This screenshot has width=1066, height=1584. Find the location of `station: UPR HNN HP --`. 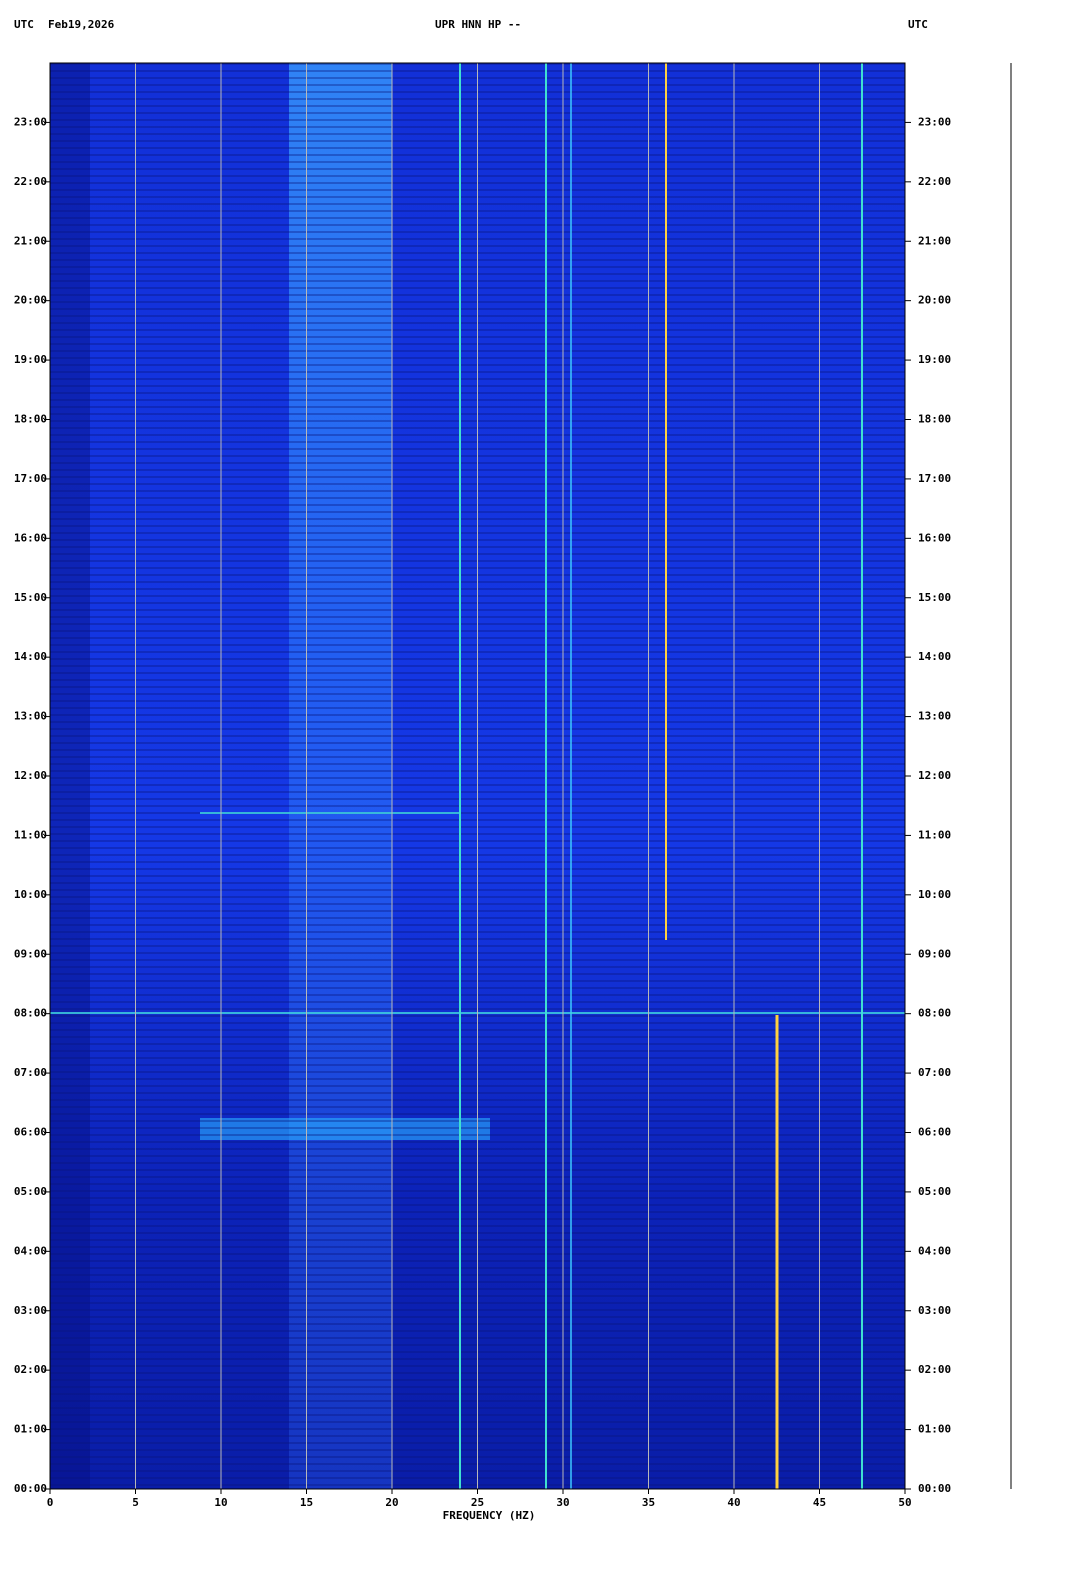

station: UPR HNN HP -- is located at coordinates (478, 24).